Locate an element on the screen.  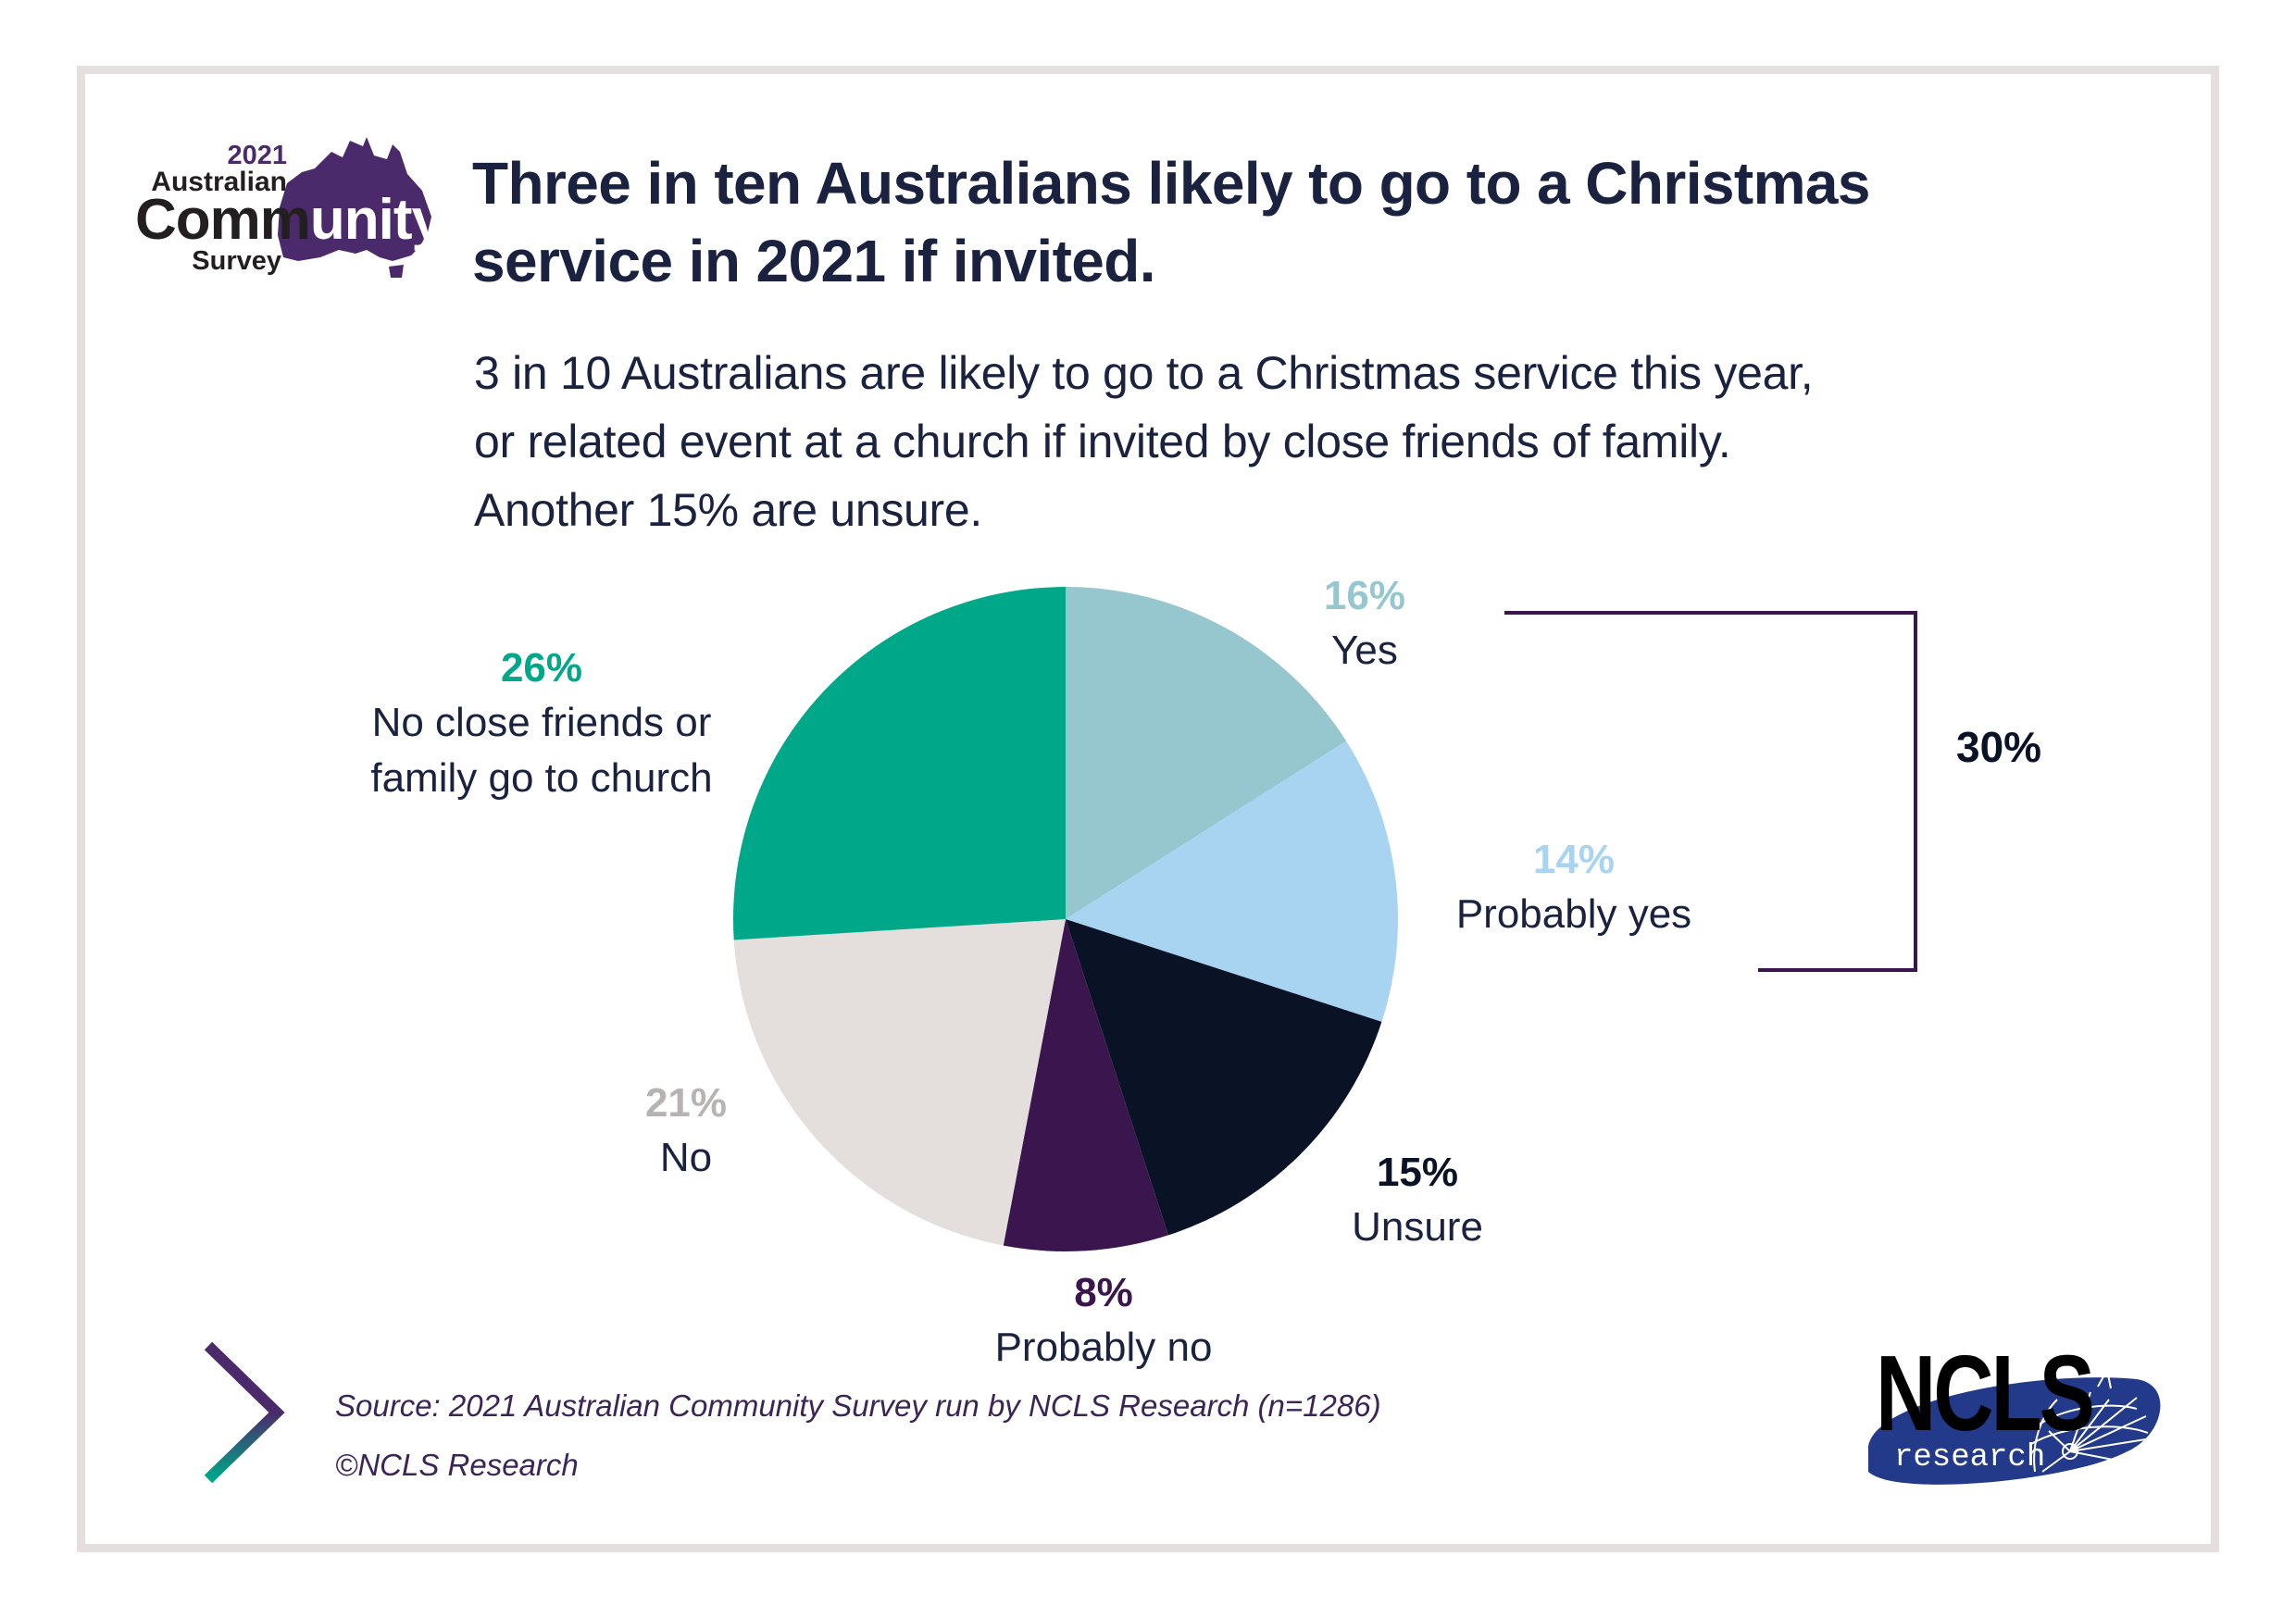
slice-value-label: 14% is located at coordinates (1574, 859).